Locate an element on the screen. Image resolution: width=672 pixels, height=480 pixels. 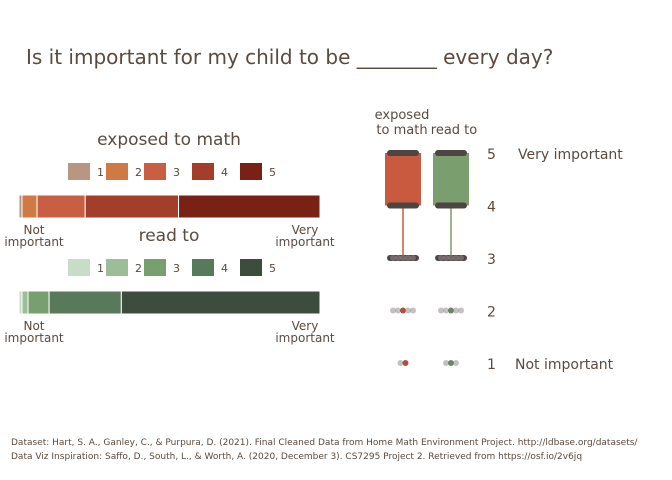
y-tick-label: 3 is located at coordinates (491, 260).